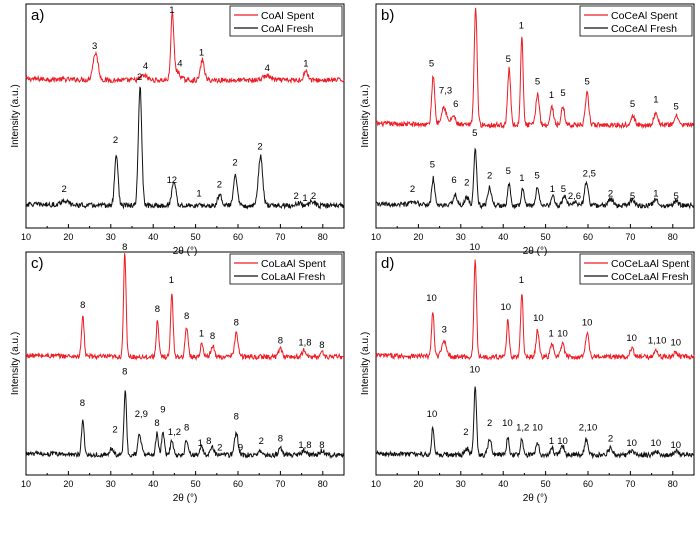 This screenshot has width=700, height=543. Describe the element at coordinates (387, 263) in the screenshot. I see `panel-label: d)` at that location.